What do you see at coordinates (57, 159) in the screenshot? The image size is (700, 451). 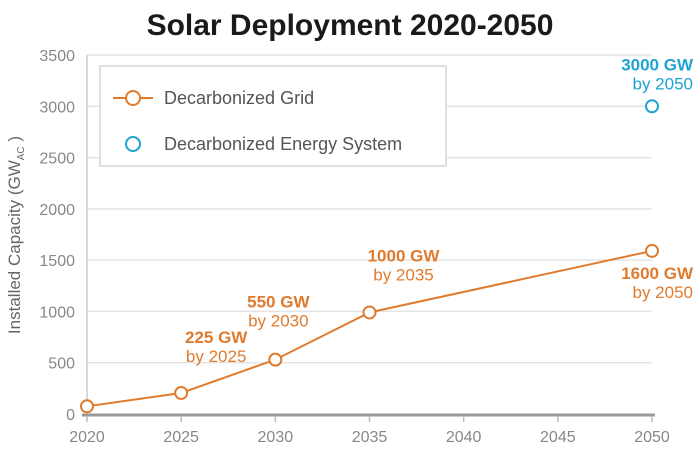 I see `y-tick-label: 2500` at bounding box center [57, 159].